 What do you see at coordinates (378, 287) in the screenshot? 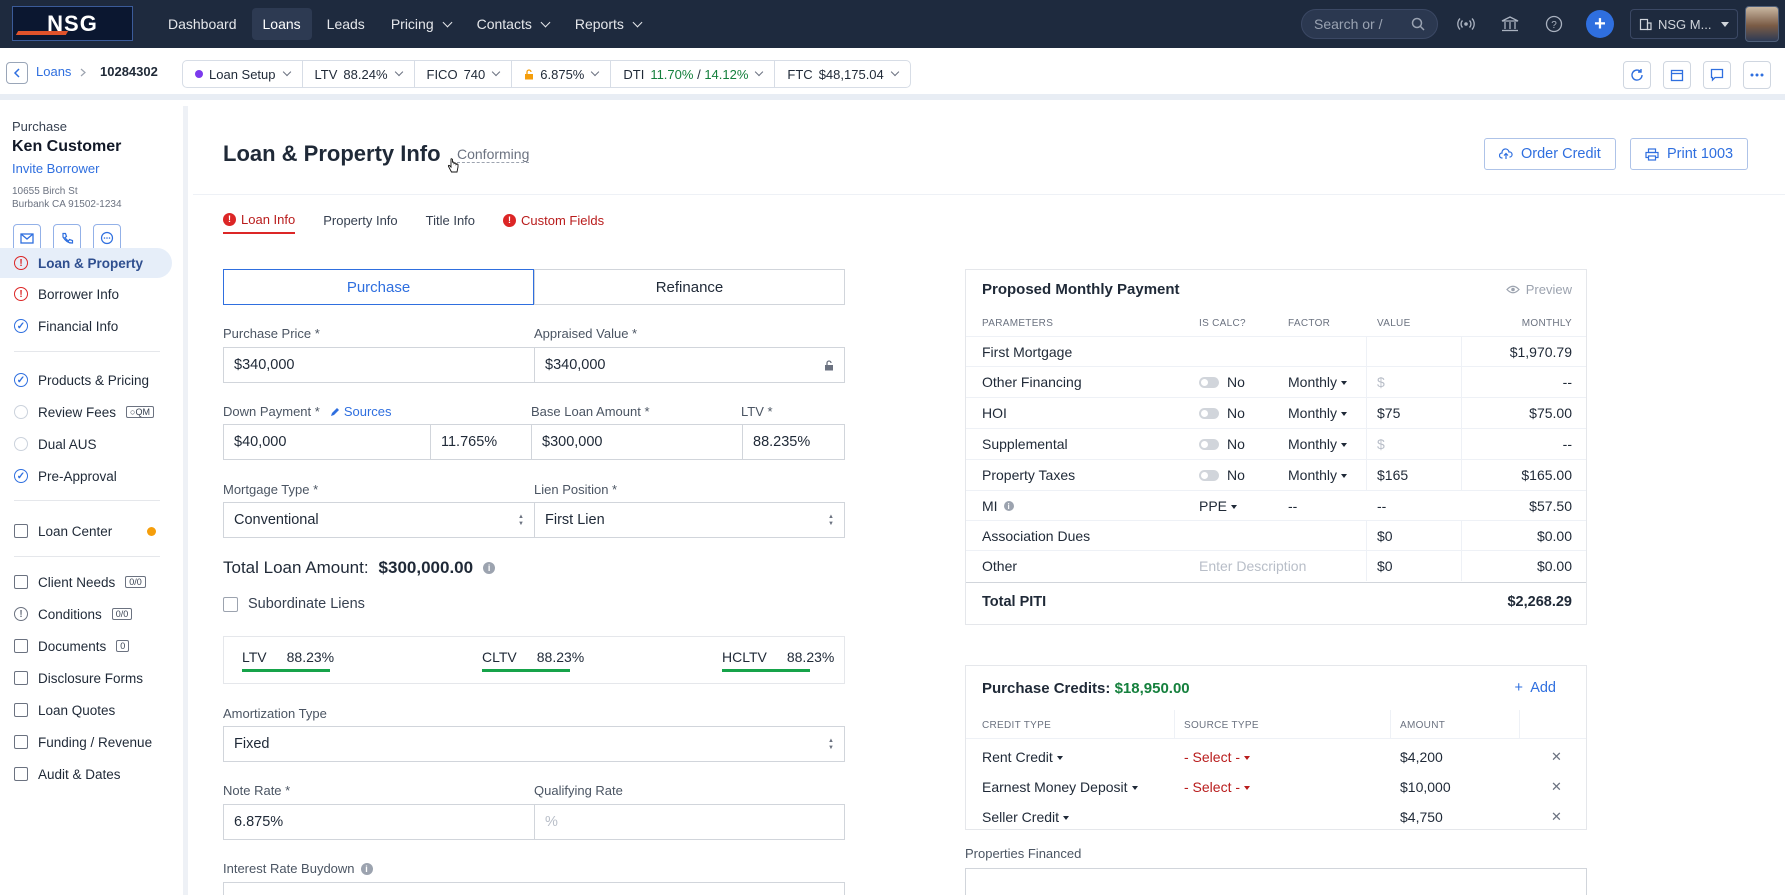
I see `purchase-toggle: Purchase` at bounding box center [378, 287].